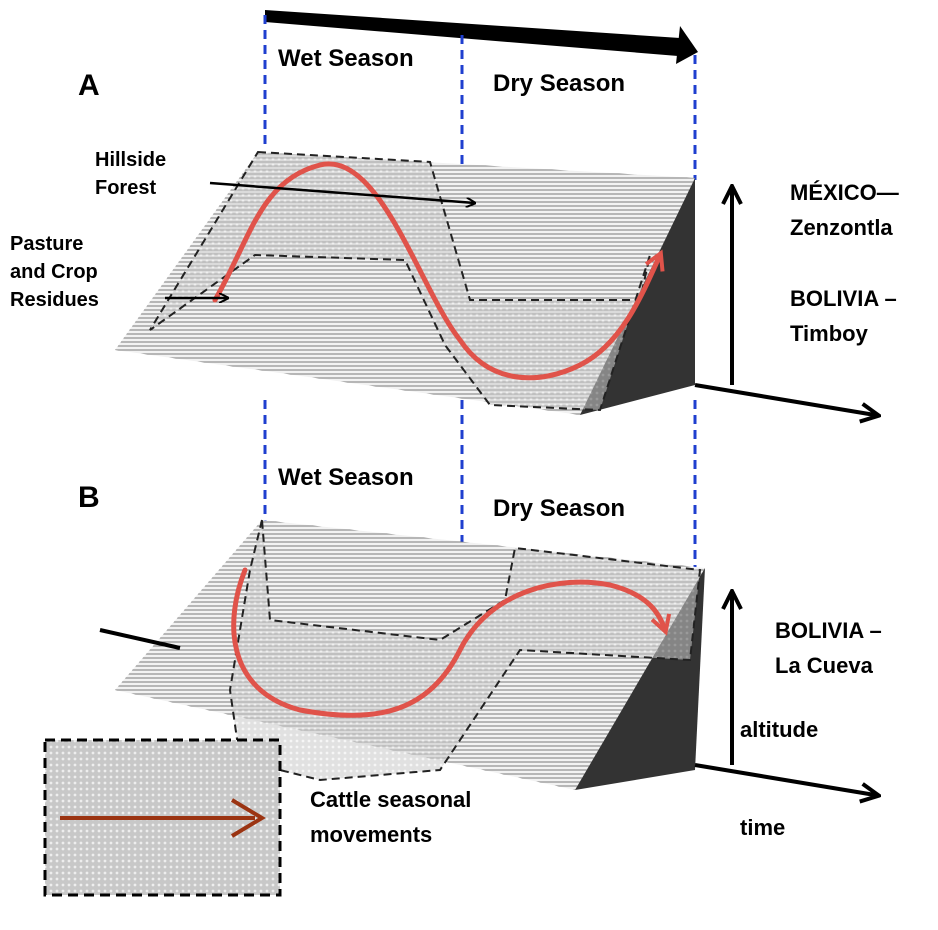 The width and height of the screenshot is (938, 930). I want to click on zone-label: Pasture, so click(46, 244).